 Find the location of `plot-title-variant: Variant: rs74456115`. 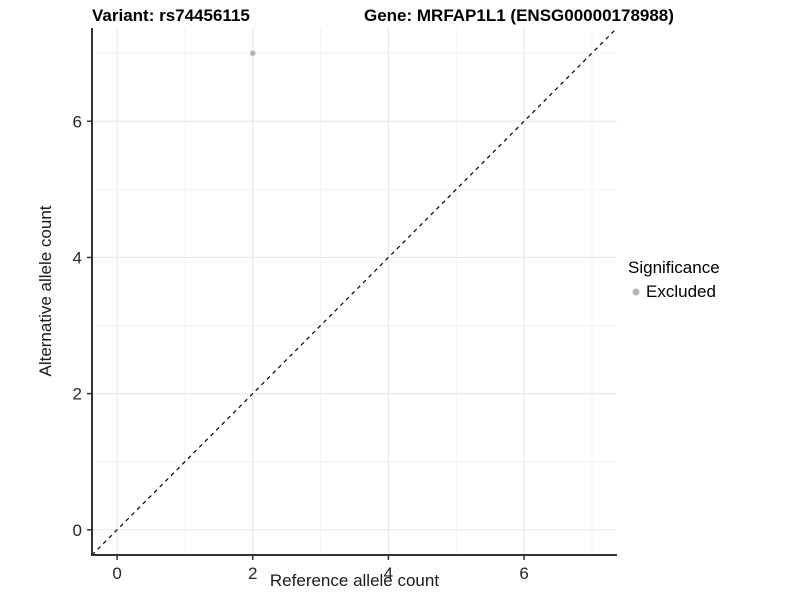

plot-title-variant: Variant: rs74456115 is located at coordinates (171, 15).